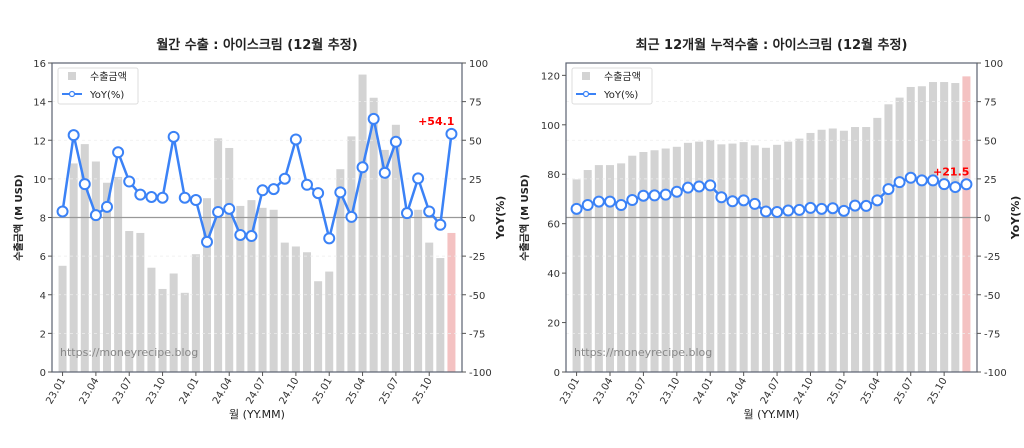 The width and height of the screenshot is (1024, 448). I want to click on x-axis-label: 월 (YY.MM), so click(257, 414).